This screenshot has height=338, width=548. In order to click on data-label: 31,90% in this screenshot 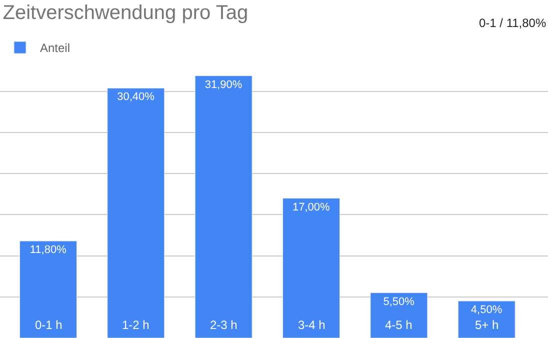, I will do `click(223, 84)`.